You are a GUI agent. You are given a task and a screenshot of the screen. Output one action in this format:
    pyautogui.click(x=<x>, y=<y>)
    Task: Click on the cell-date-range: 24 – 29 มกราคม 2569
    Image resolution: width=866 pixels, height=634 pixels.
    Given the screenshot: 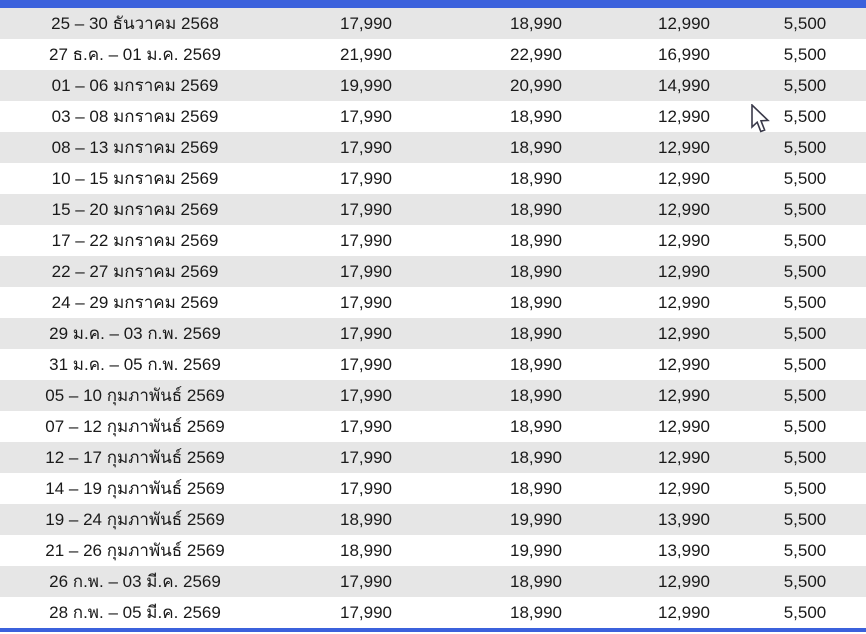 What is the action you would take?
    pyautogui.click(x=135, y=302)
    